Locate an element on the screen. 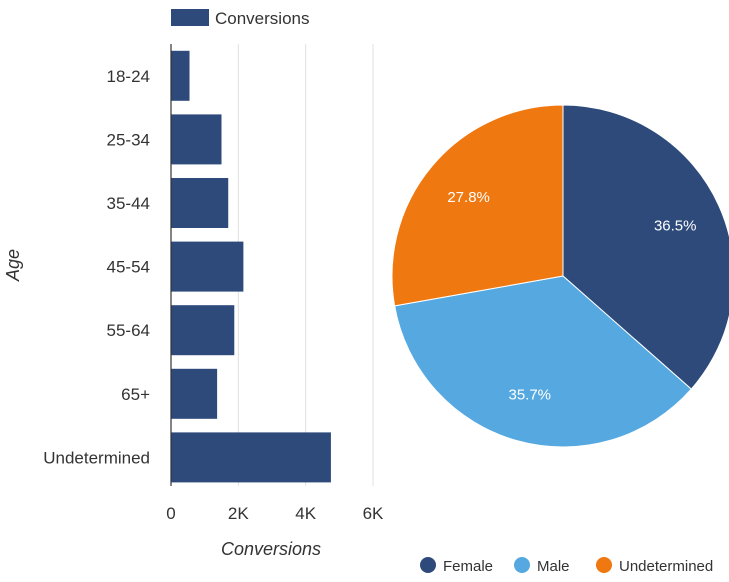 The image size is (729, 582). pie-legend-item: Female is located at coordinates (456, 566).